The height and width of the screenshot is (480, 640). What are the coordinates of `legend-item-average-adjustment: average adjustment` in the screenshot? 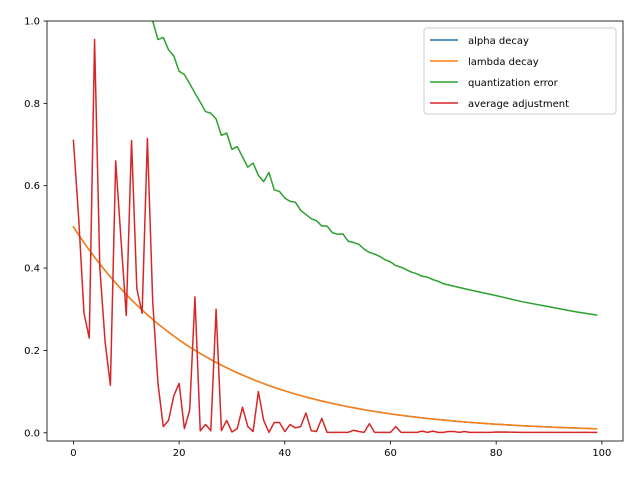 It's located at (499, 104).